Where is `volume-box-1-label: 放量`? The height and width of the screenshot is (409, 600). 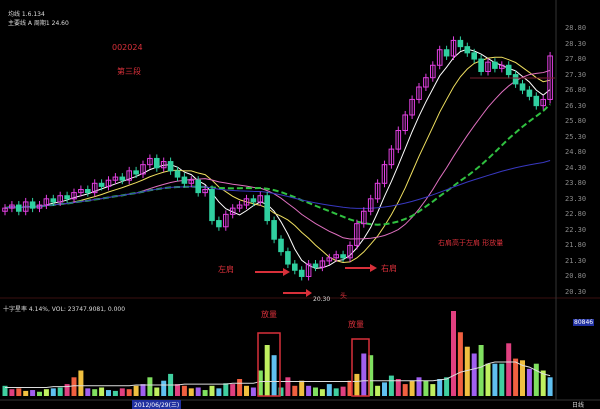
volume-box-1-label: 放量 is located at coordinates (269, 314).